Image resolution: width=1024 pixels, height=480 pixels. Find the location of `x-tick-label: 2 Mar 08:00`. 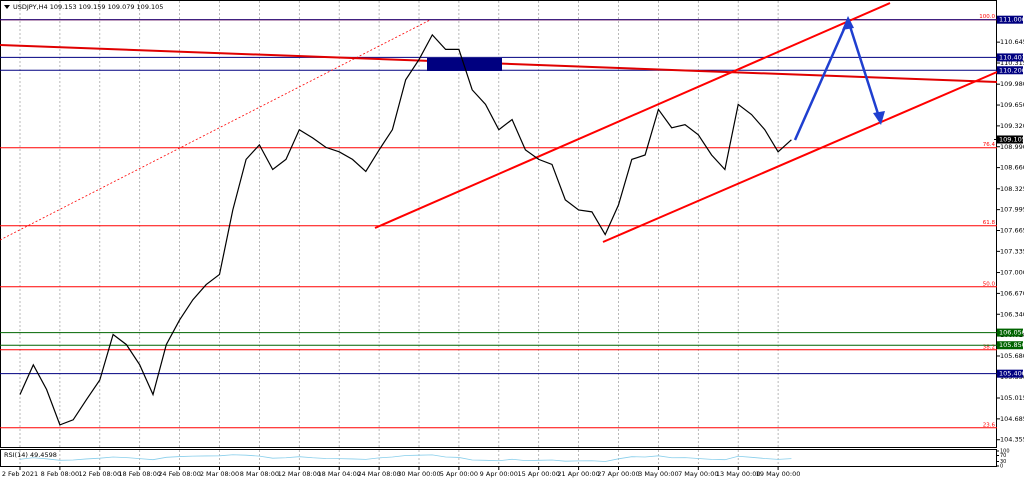

x-tick-label: 2 Mar 08:00 is located at coordinates (219, 474).